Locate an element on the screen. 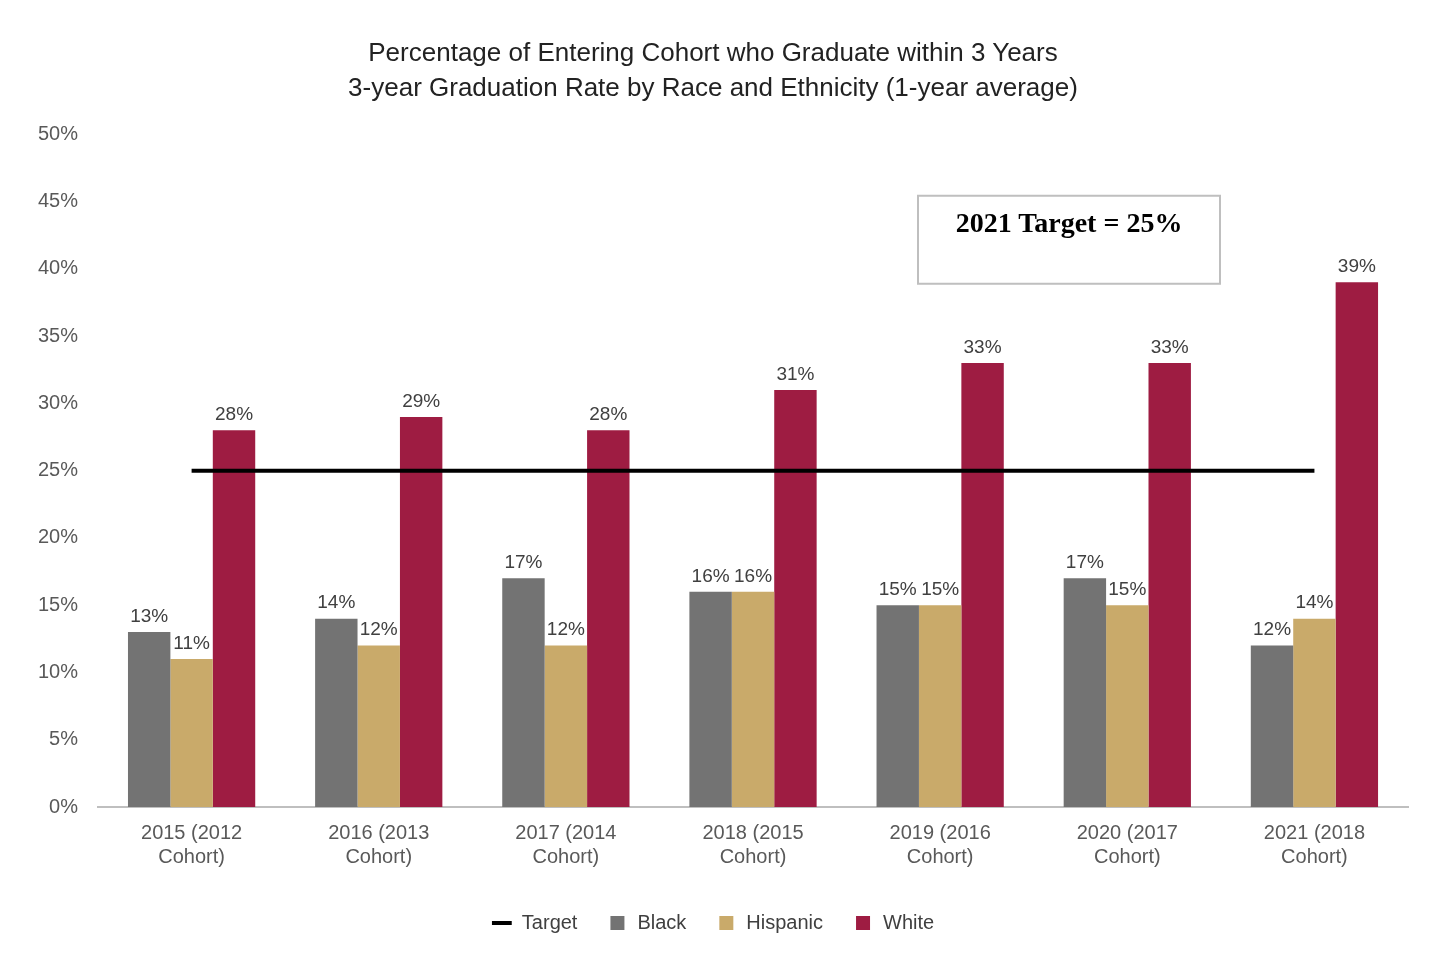 The width and height of the screenshot is (1440, 966). data-label: 13% is located at coordinates (149, 615).